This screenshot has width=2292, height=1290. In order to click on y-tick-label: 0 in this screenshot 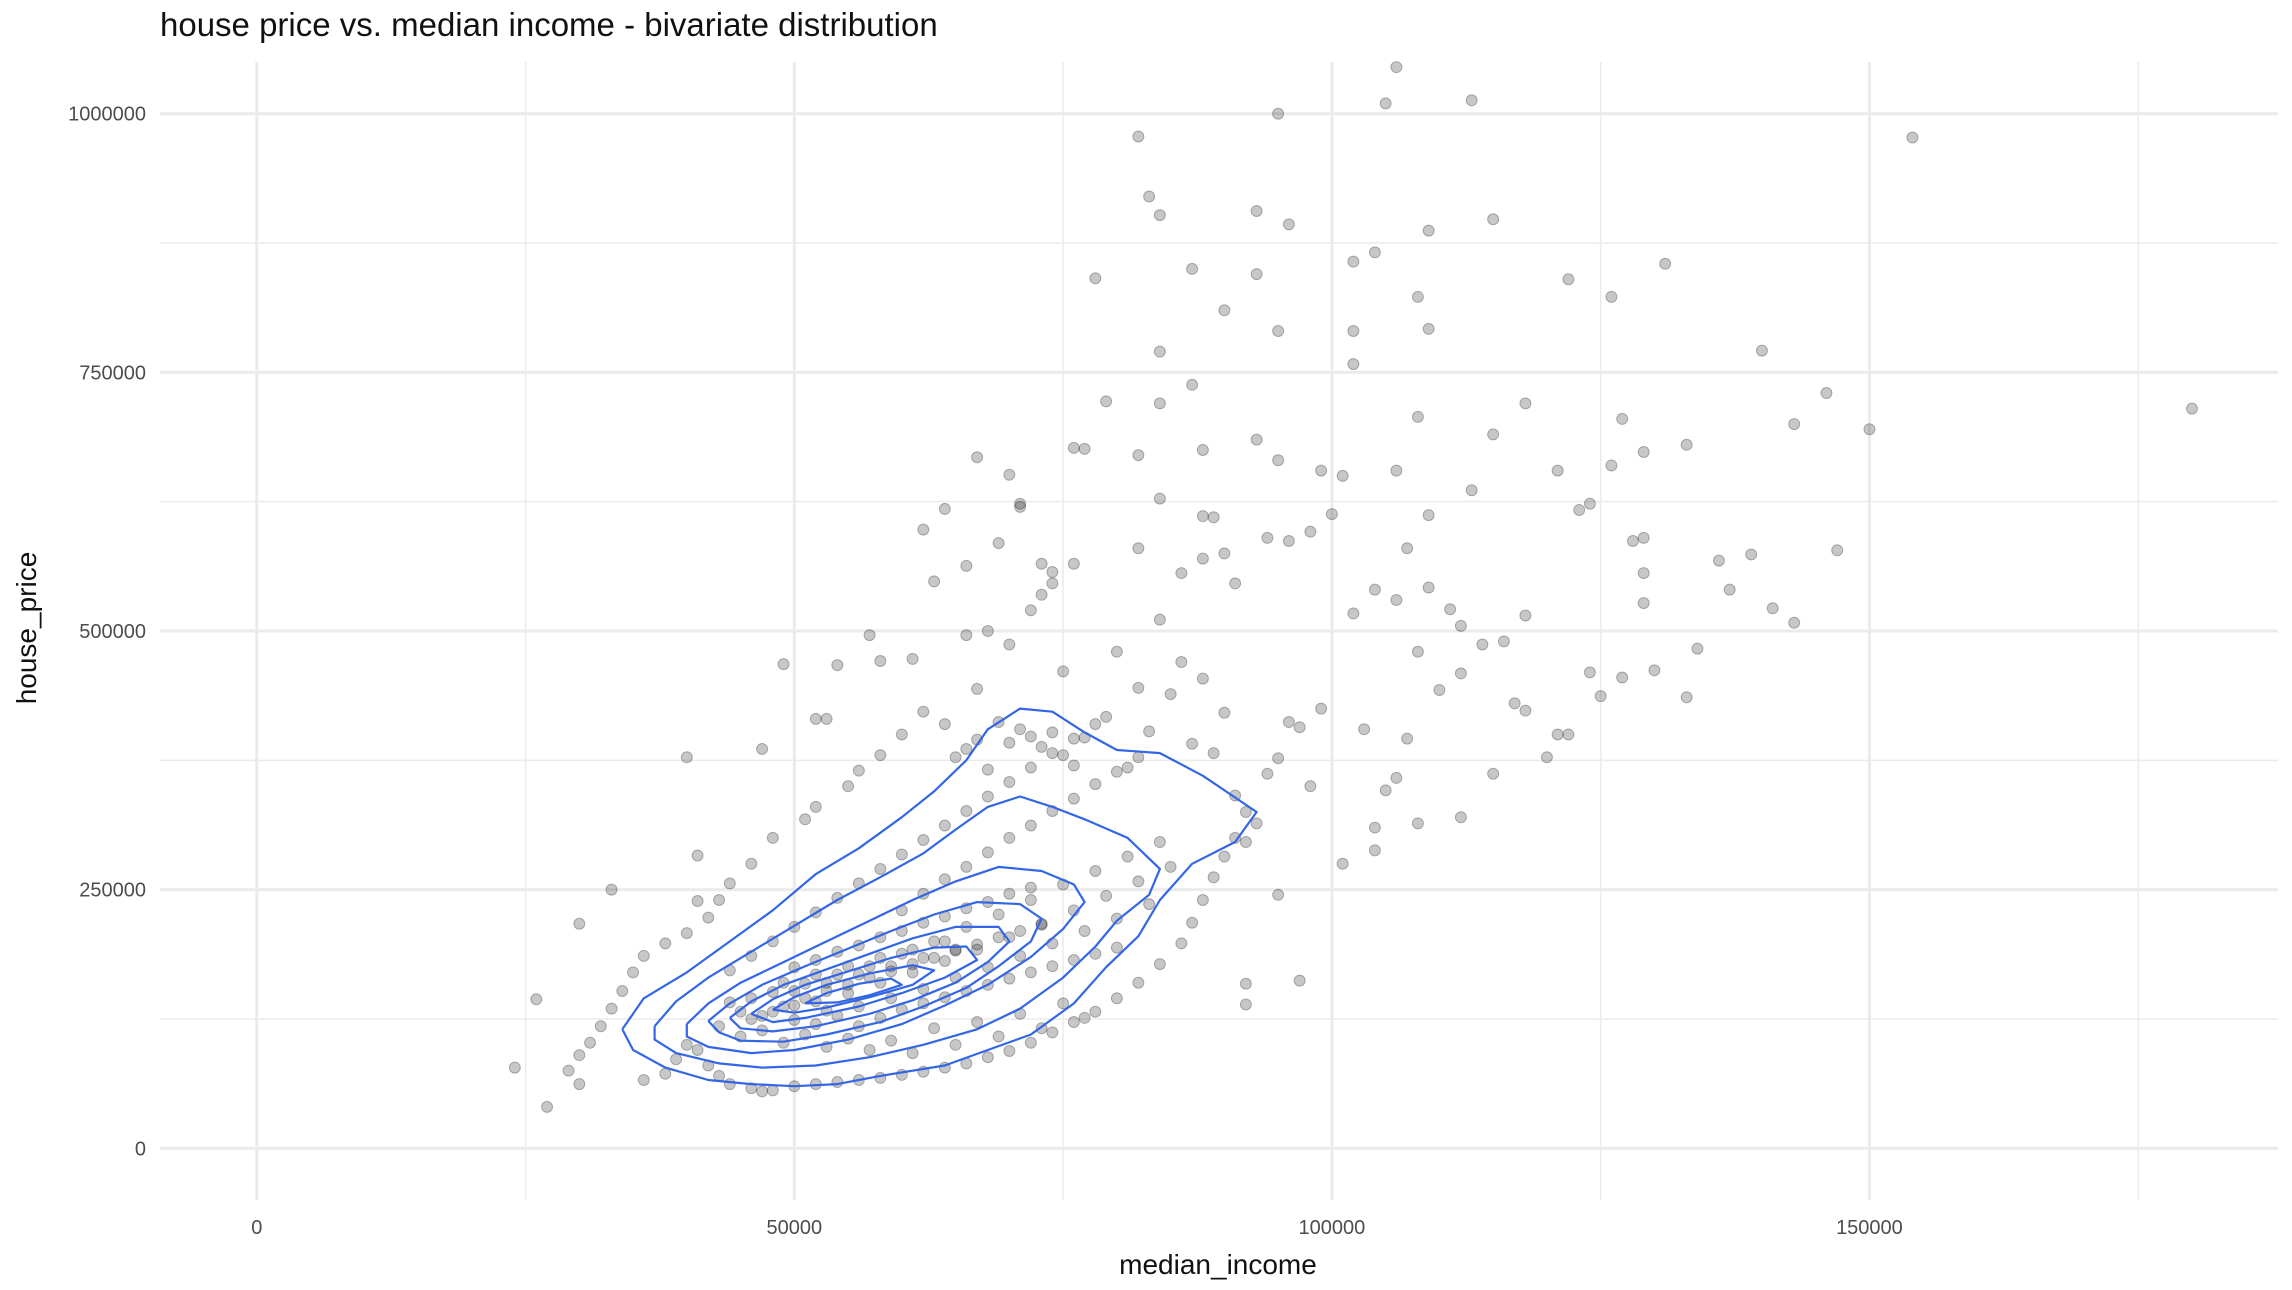, I will do `click(140, 1149)`.